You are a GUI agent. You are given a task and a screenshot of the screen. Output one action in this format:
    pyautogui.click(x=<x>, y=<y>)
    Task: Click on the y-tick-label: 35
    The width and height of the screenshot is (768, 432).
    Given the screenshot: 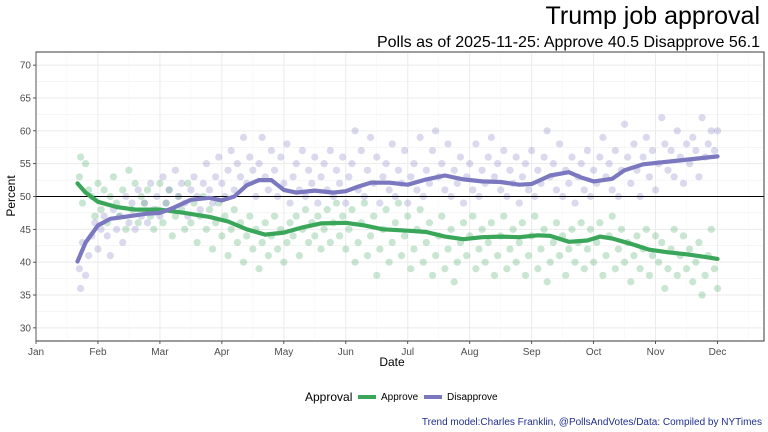 What is the action you would take?
    pyautogui.click(x=26, y=296)
    